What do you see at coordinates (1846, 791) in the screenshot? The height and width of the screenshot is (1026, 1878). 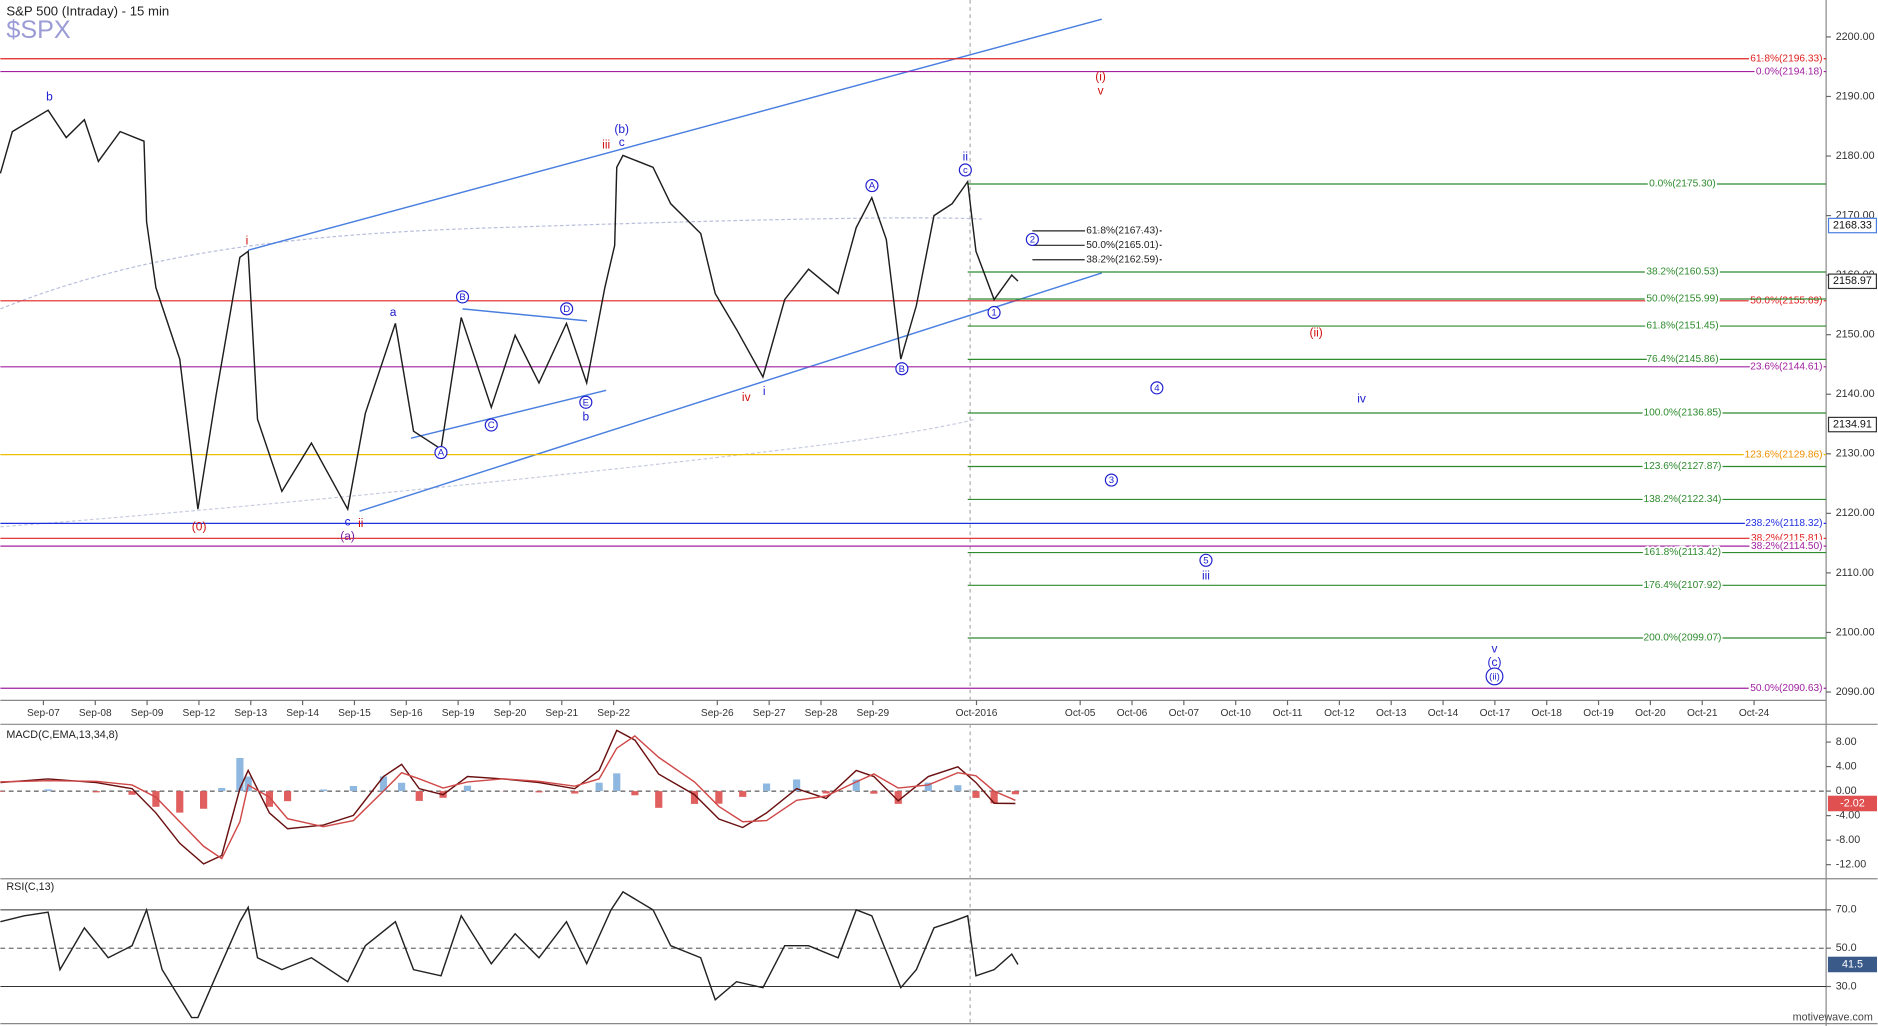 I see `y-tick-label: 0.00` at bounding box center [1846, 791].